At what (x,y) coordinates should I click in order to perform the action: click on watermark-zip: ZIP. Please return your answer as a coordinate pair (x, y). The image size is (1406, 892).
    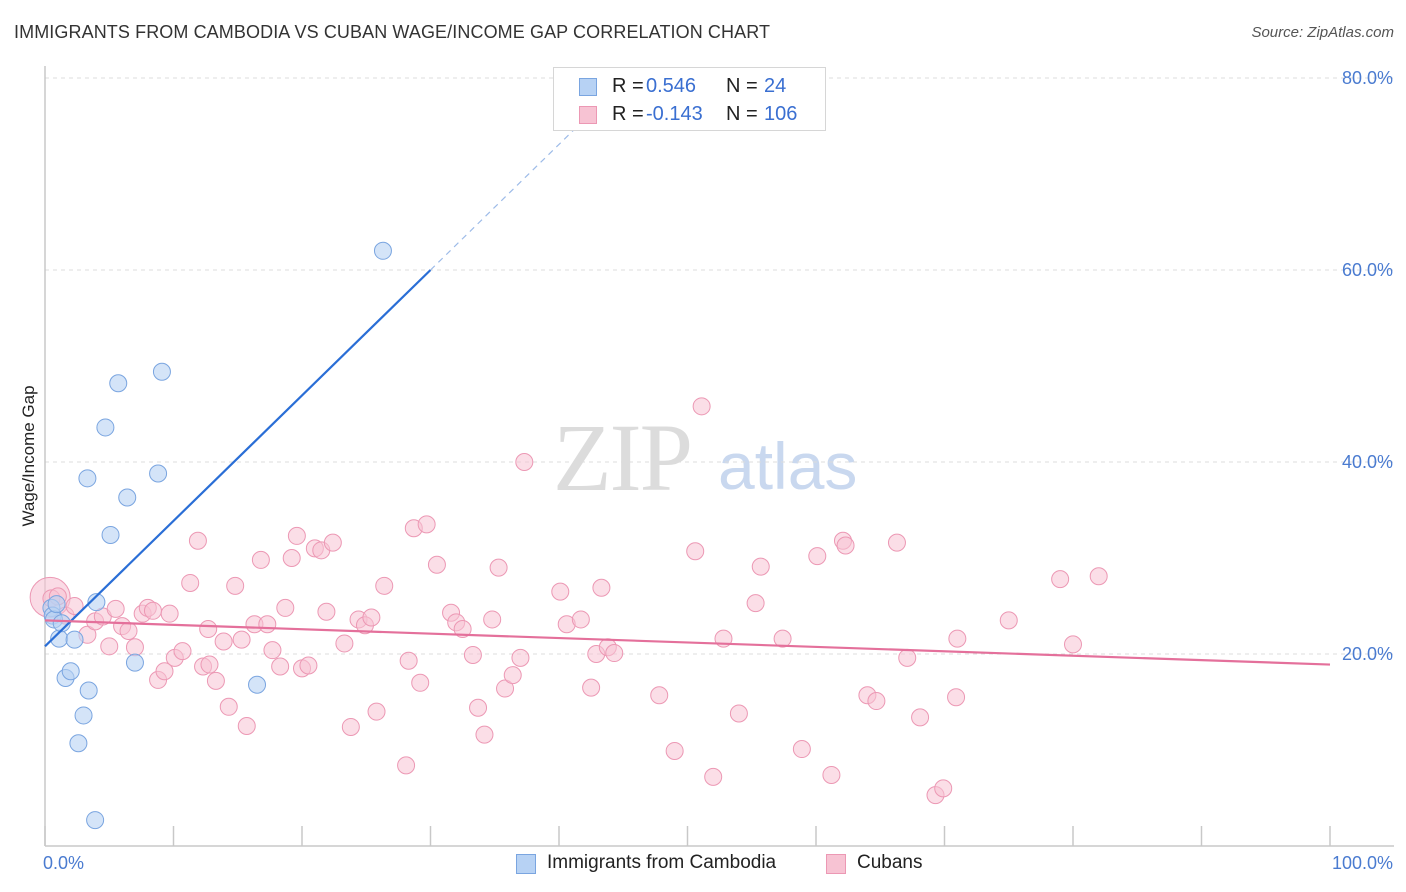
    Looking at the image, I should click on (623, 457).